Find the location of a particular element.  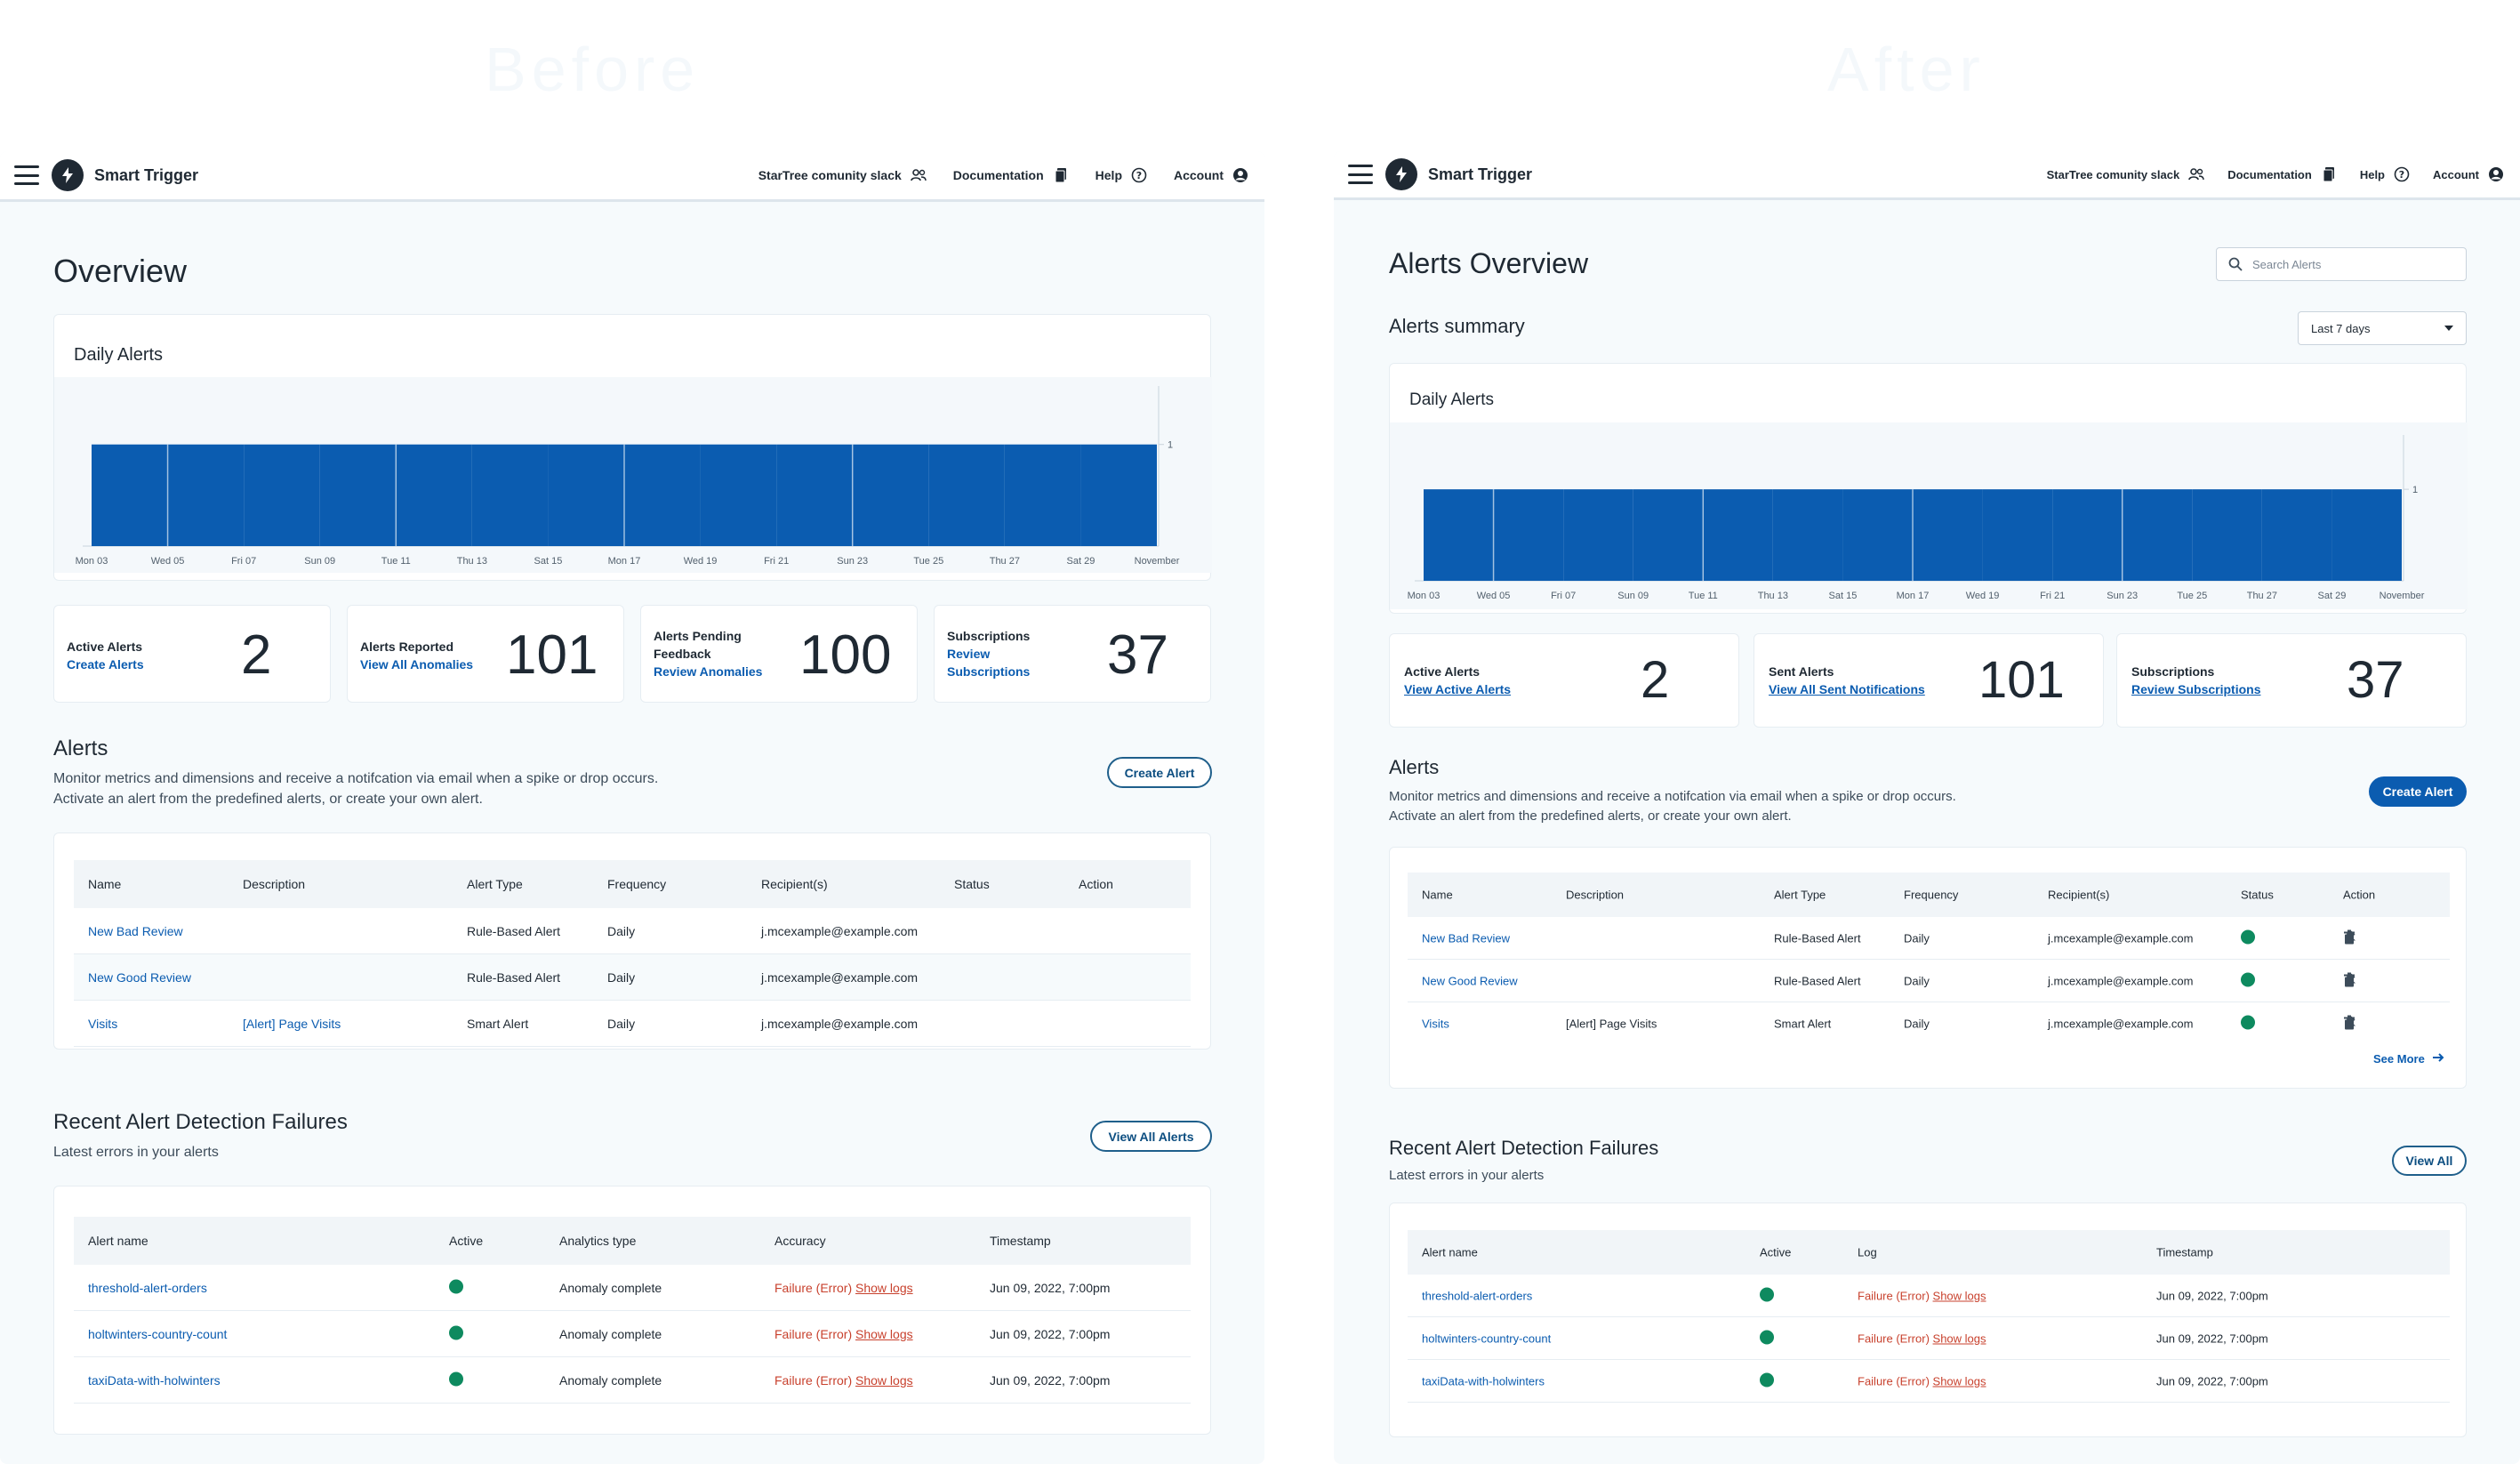

page-title: Overview is located at coordinates (121, 271).